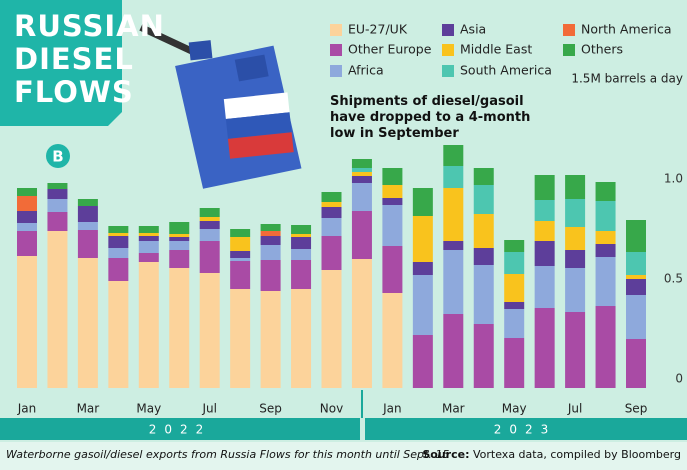 This screenshot has height=470, width=687. Describe the element at coordinates (525, 430) in the screenshot. I see `year-label: 2023` at that location.